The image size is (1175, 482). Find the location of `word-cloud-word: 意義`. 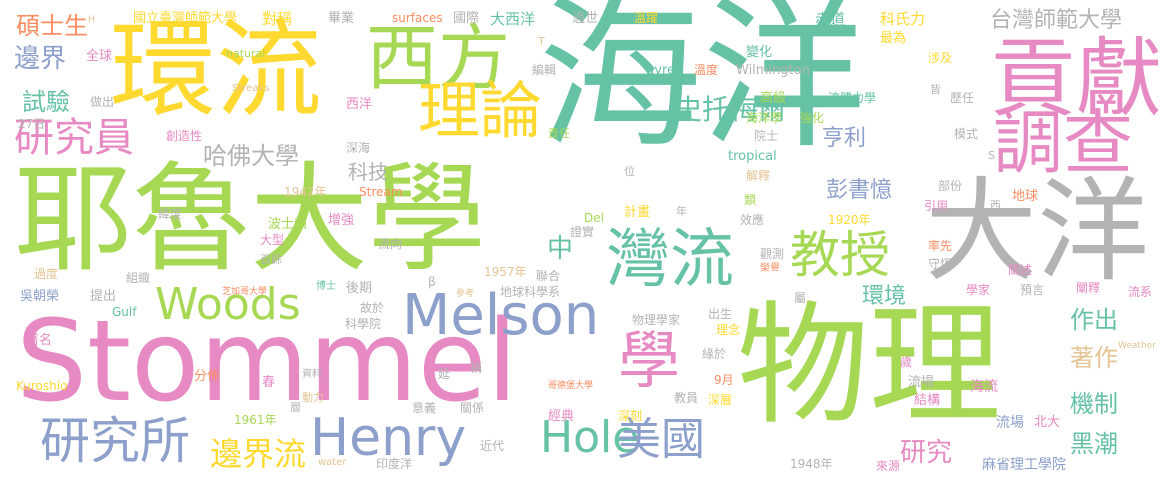

word-cloud-word: 意義 is located at coordinates (424, 408).